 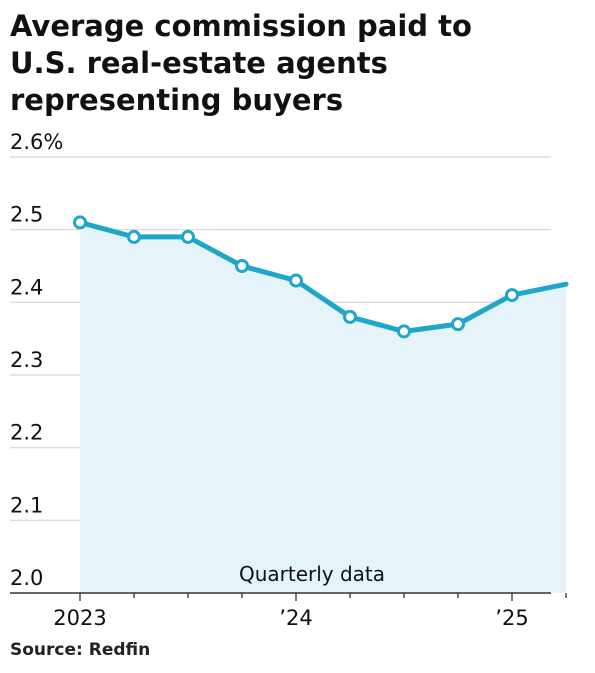 What do you see at coordinates (288, 596) in the screenshot?
I see `x-axis` at bounding box center [288, 596].